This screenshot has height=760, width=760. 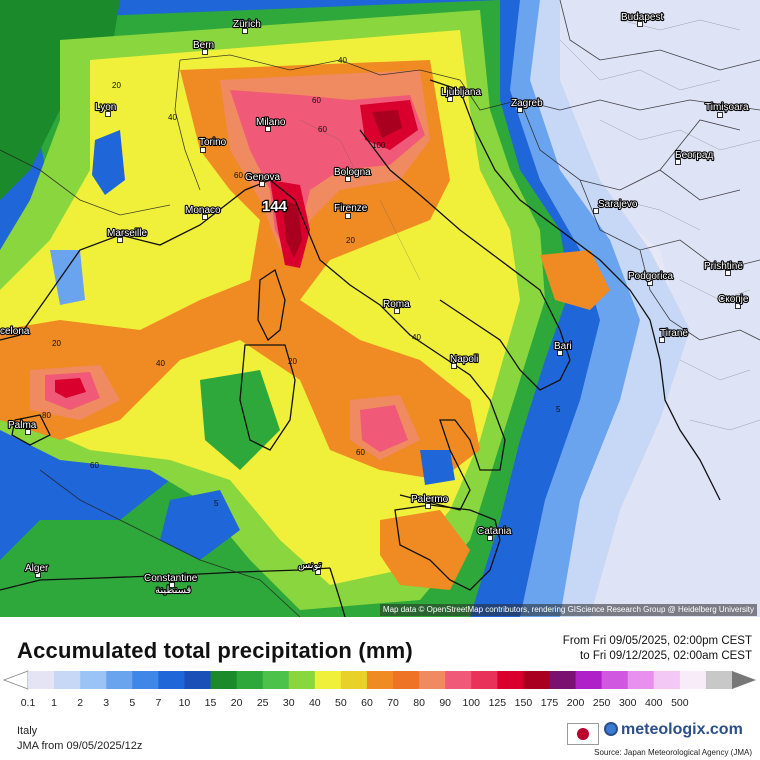 I want to click on scale-tick-label: 175, so click(x=549, y=703).